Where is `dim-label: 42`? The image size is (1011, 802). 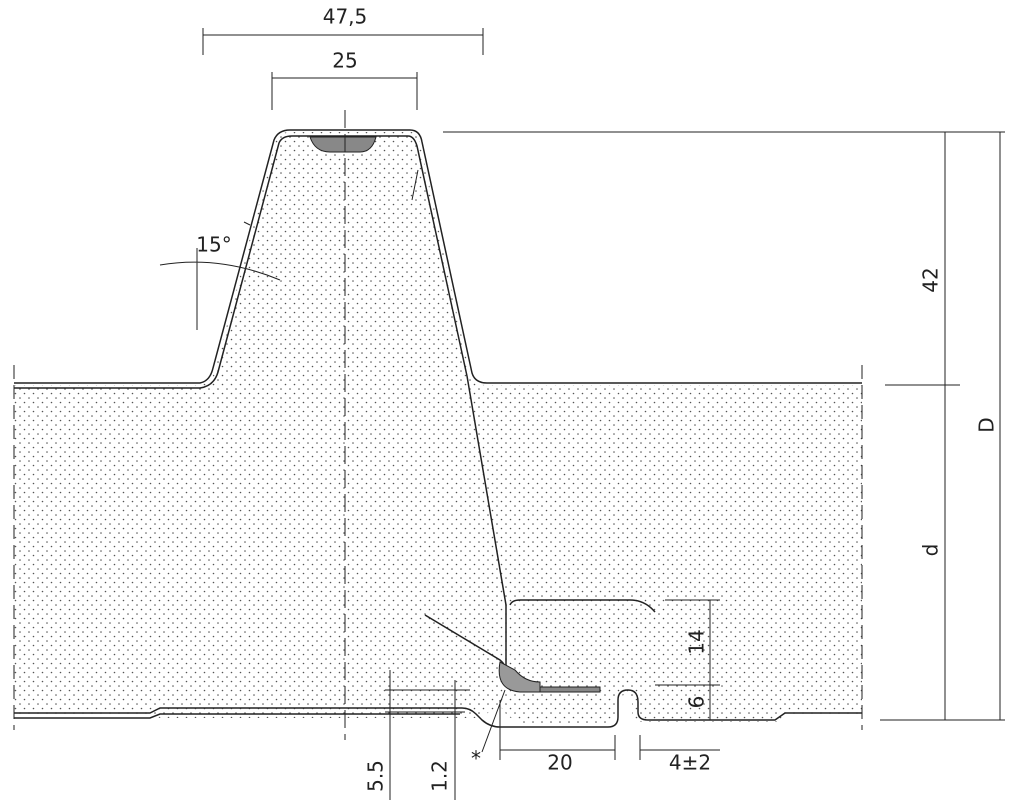 dim-label: 42 is located at coordinates (931, 279).